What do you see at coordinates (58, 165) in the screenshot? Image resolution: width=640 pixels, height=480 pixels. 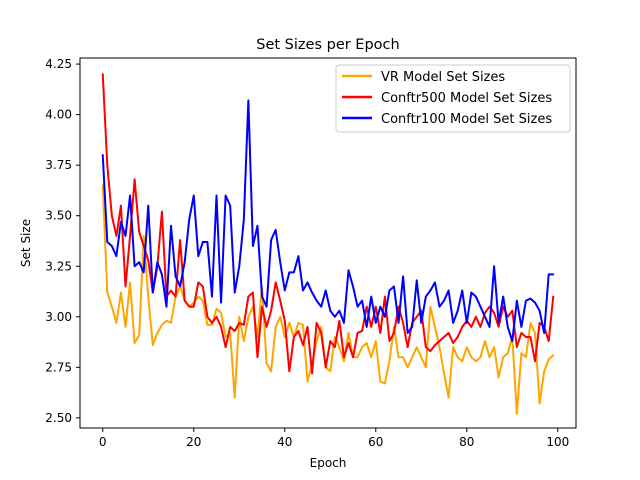 I see `y-tick-label: 3.75` at bounding box center [58, 165].